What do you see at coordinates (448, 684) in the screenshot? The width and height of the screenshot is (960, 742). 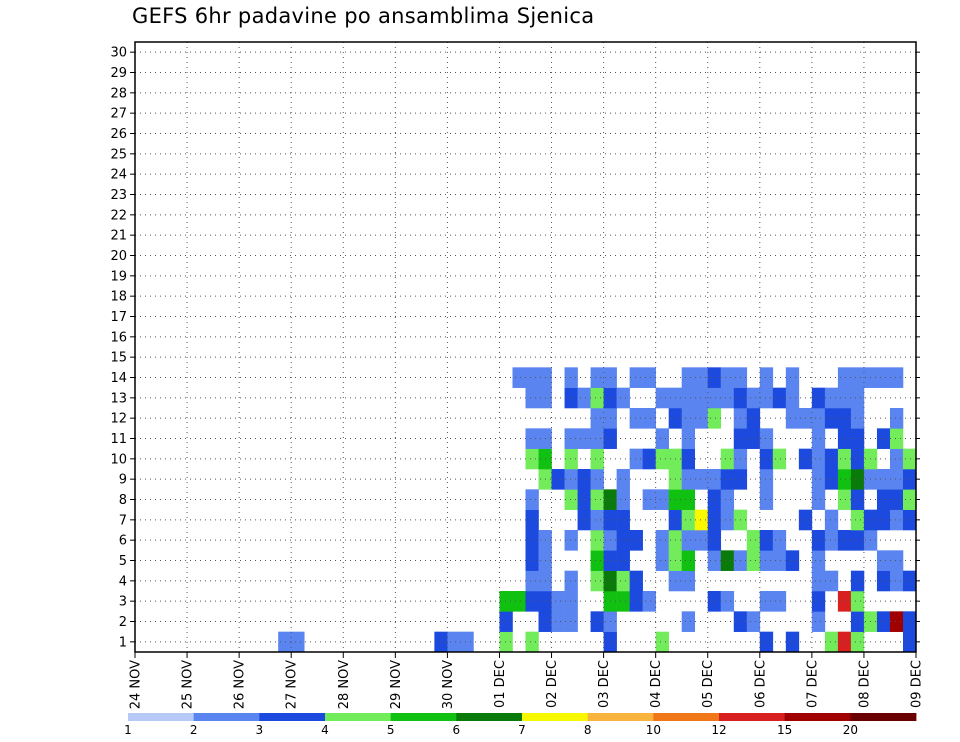 I see `x-tick-label: 30 NOV` at bounding box center [448, 684].